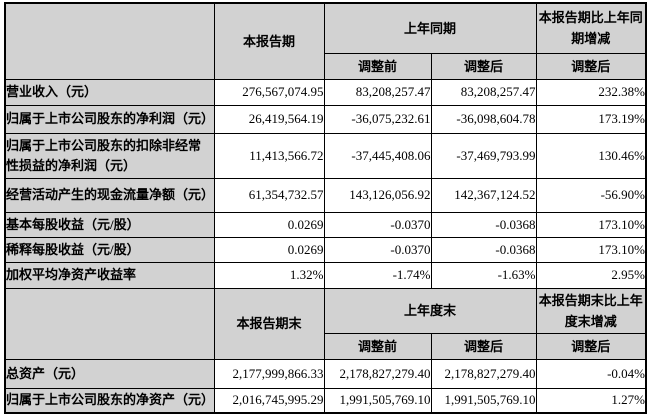  Describe the element at coordinates (109, 155) in the screenshot. I see `row-label: 归属于上市公司股东的扣除非经常性损益的净利润（元）` at that location.